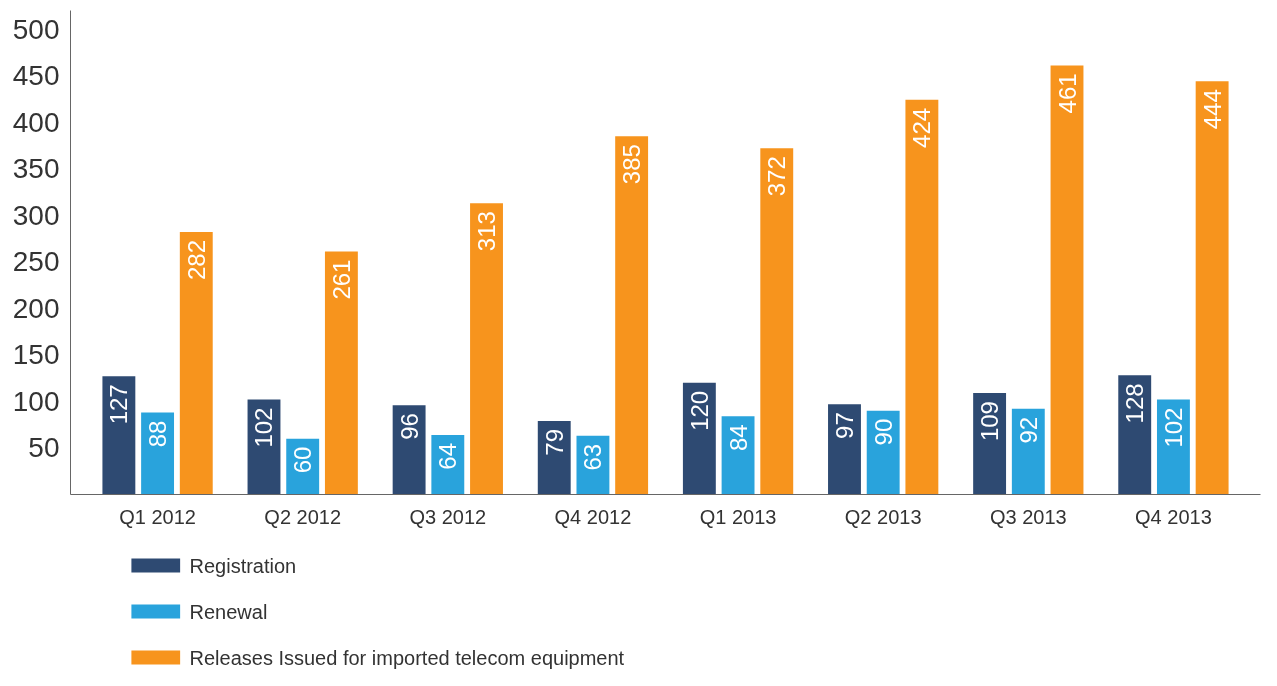  Describe the element at coordinates (36, 355) in the screenshot. I see `y-tick-label: 150` at that location.